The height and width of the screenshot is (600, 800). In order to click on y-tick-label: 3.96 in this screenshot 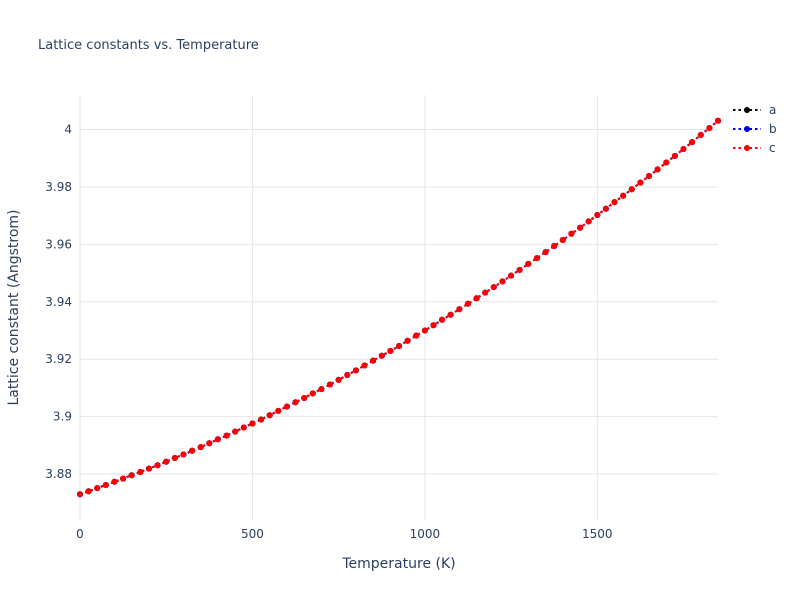, I will do `click(58, 244)`.